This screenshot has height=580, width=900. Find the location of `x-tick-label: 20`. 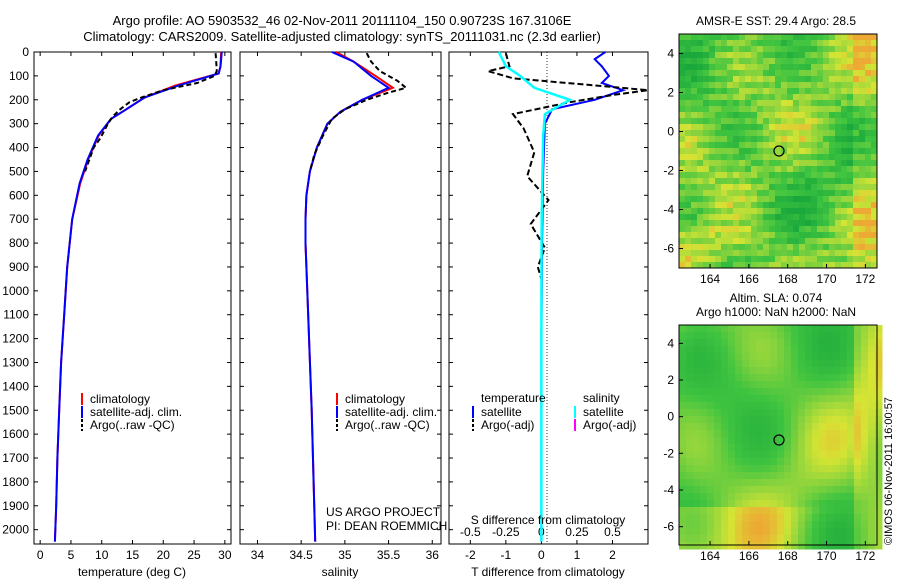

x-tick-label: 20 is located at coordinates (164, 555).